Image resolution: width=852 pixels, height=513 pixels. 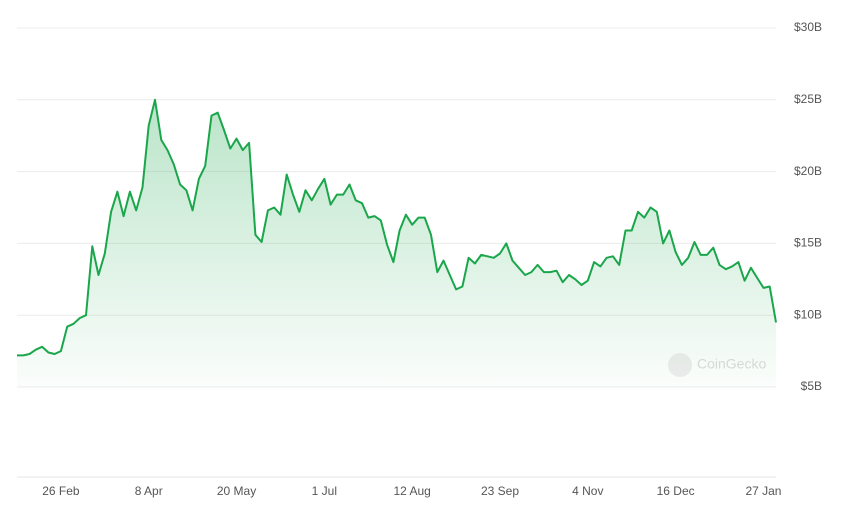 I want to click on x-tick-label: 23 Sep, so click(x=500, y=491).